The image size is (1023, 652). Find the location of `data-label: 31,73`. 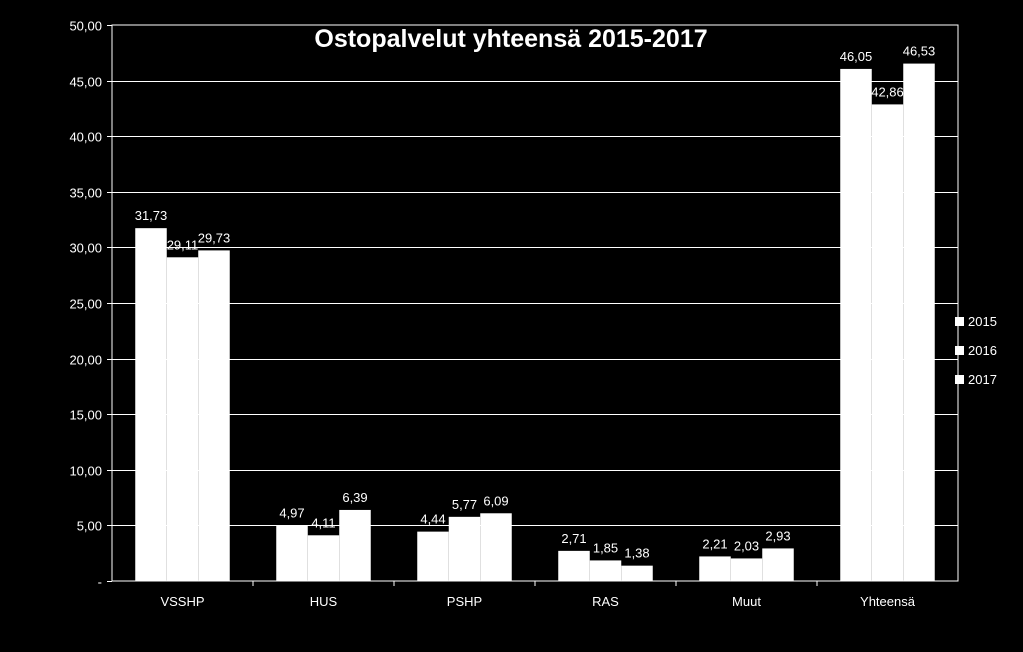

data-label: 31,73 is located at coordinates (151, 215).